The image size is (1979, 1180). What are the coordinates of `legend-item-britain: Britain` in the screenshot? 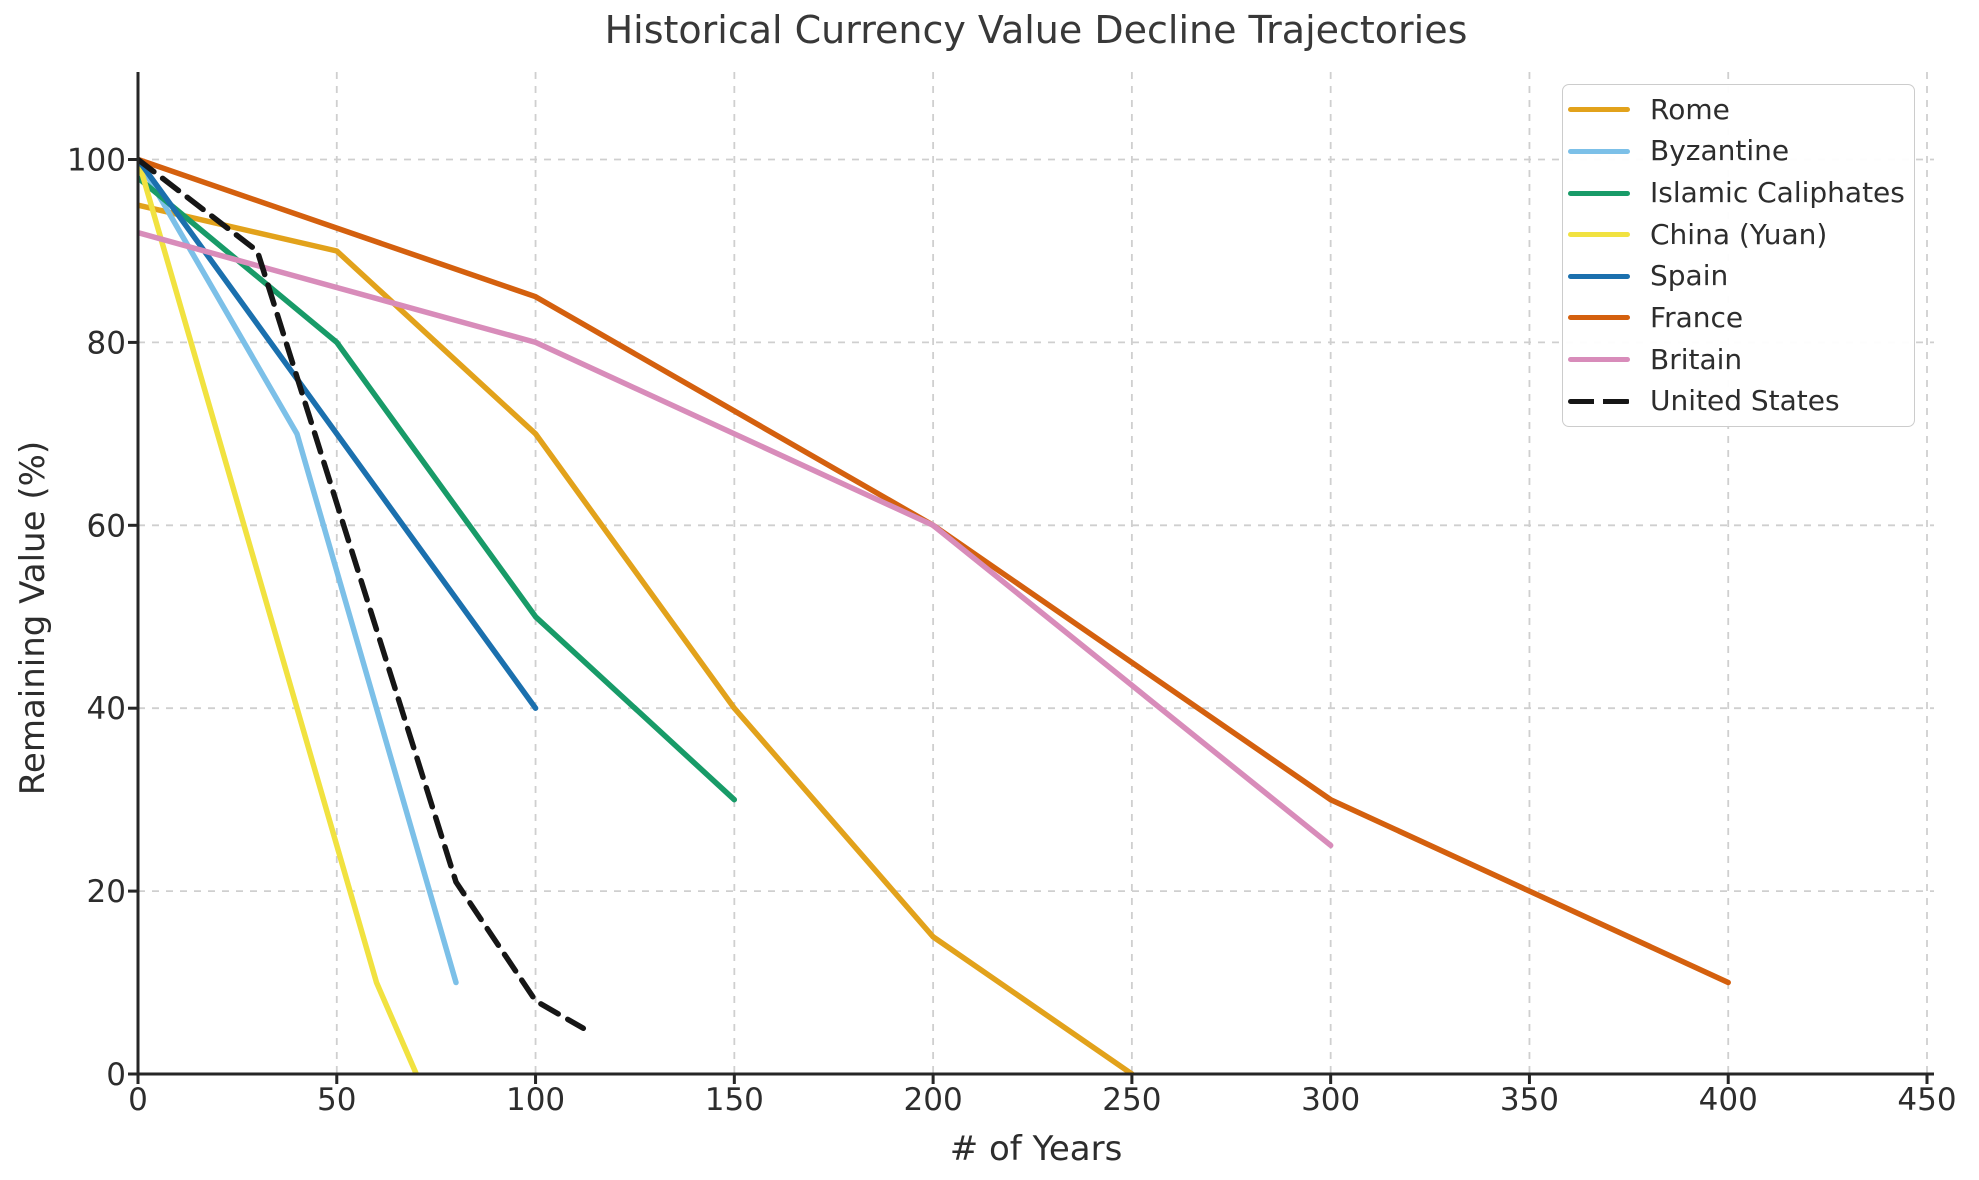 It's located at (1737, 359).